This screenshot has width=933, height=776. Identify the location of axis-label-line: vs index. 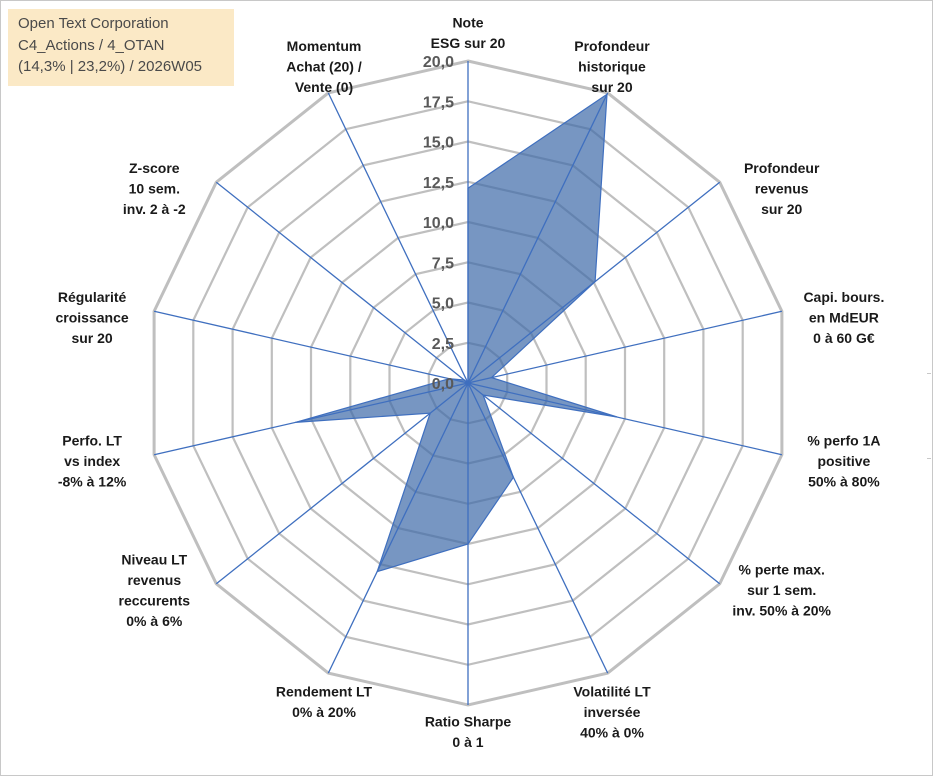
(92, 461).